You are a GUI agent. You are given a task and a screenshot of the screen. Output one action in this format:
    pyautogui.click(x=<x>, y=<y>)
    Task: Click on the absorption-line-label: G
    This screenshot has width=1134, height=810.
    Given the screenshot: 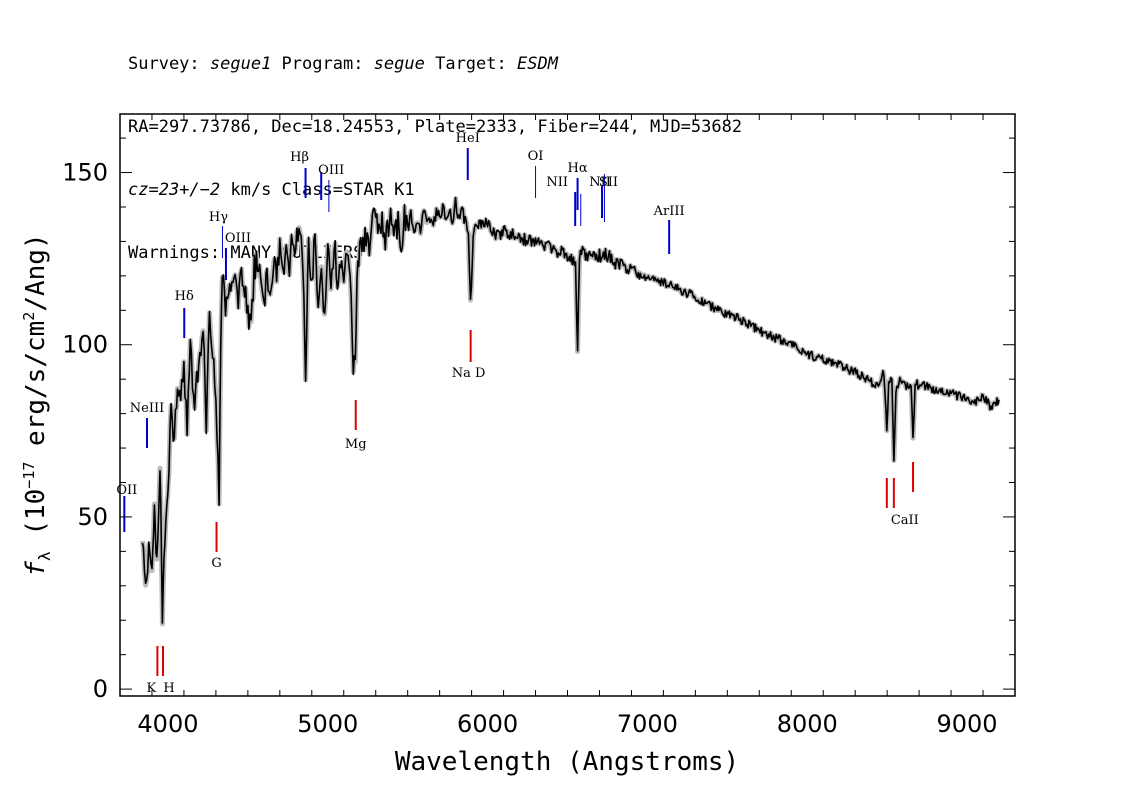 What is the action you would take?
    pyautogui.click(x=216, y=563)
    